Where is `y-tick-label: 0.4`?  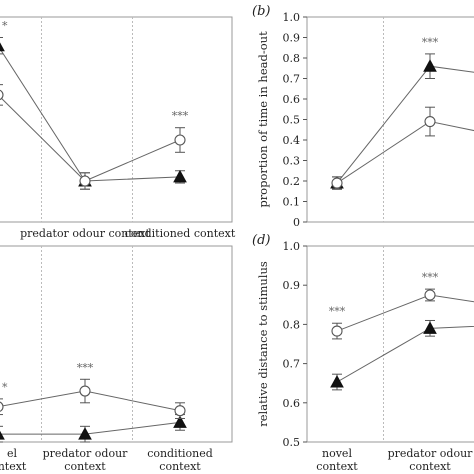
y-tick-label: 0.4 is located at coordinates (292, 140).